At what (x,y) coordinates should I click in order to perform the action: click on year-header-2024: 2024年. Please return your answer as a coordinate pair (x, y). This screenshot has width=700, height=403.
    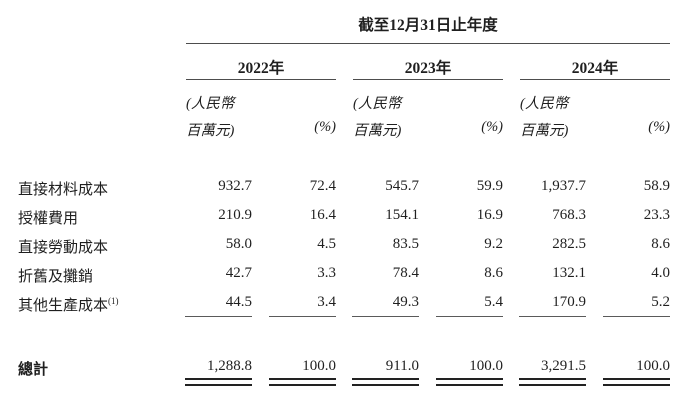
    Looking at the image, I should click on (595, 68).